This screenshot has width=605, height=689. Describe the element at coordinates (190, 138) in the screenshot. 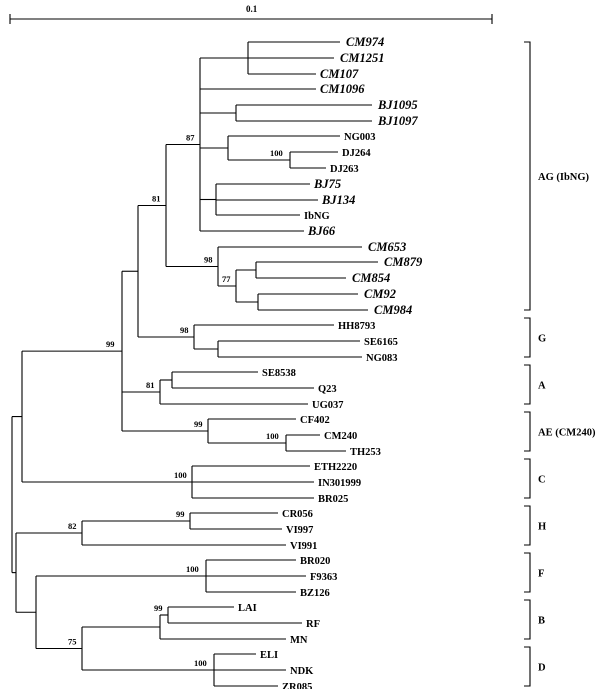

I see `bootstrap-value: 87` at that location.